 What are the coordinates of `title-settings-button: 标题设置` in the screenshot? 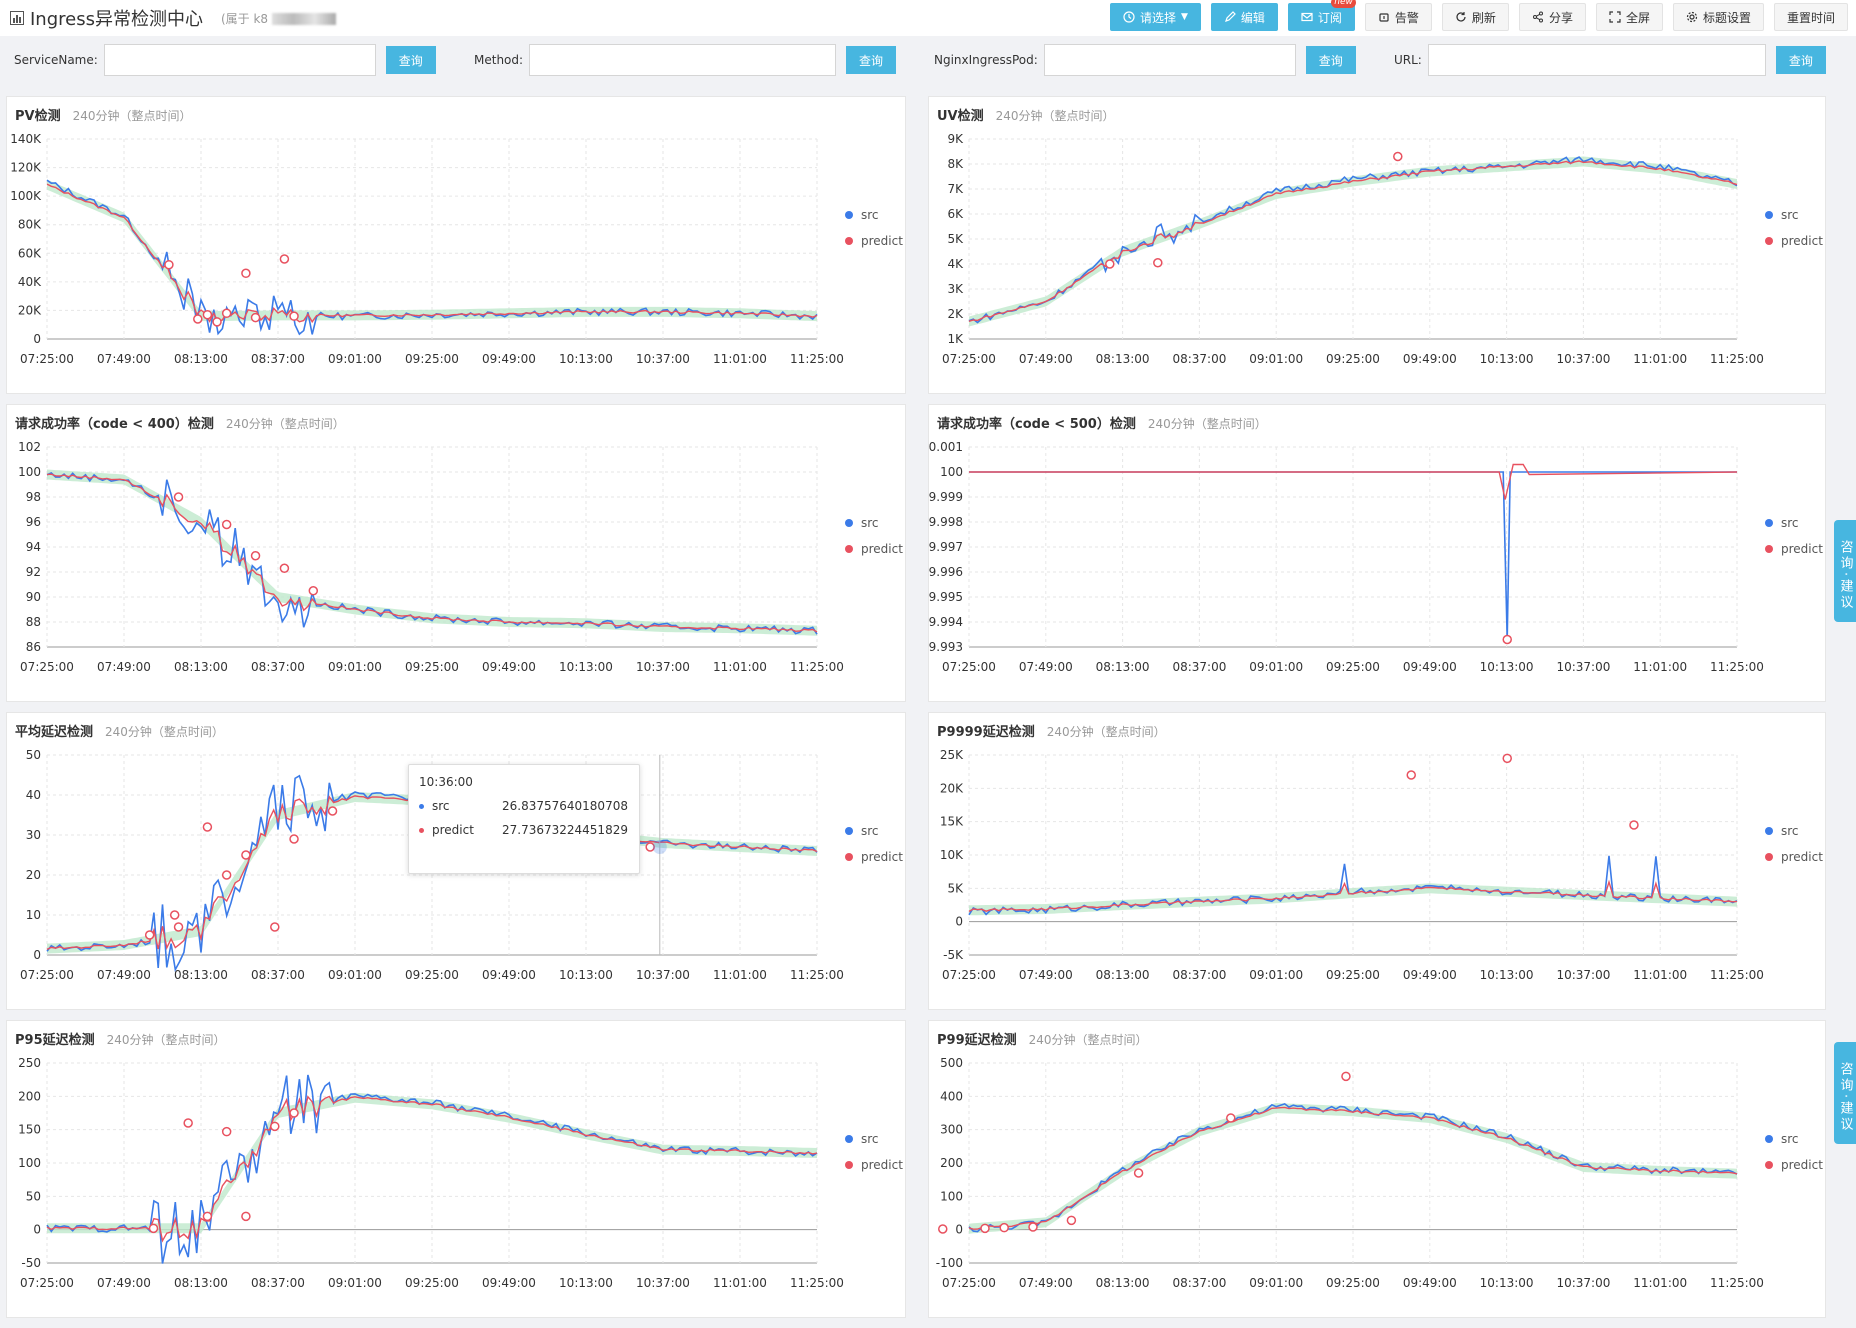 It's located at (1718, 17).